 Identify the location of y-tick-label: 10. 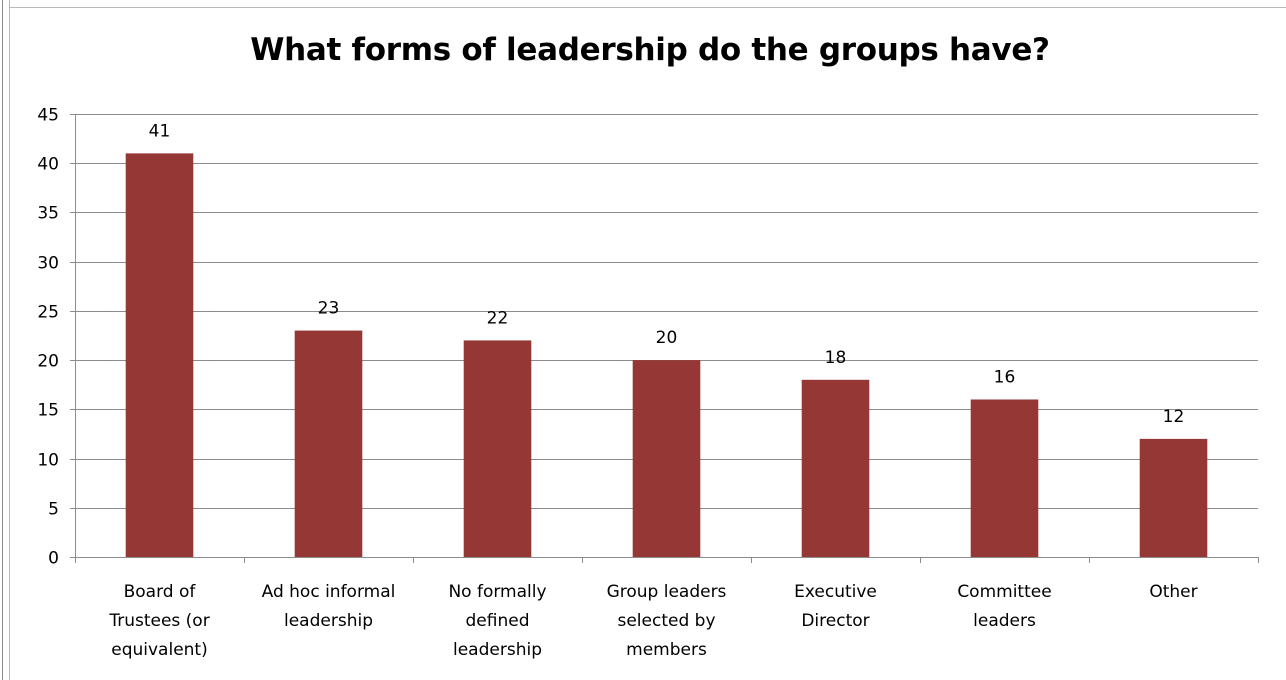
(48, 461).